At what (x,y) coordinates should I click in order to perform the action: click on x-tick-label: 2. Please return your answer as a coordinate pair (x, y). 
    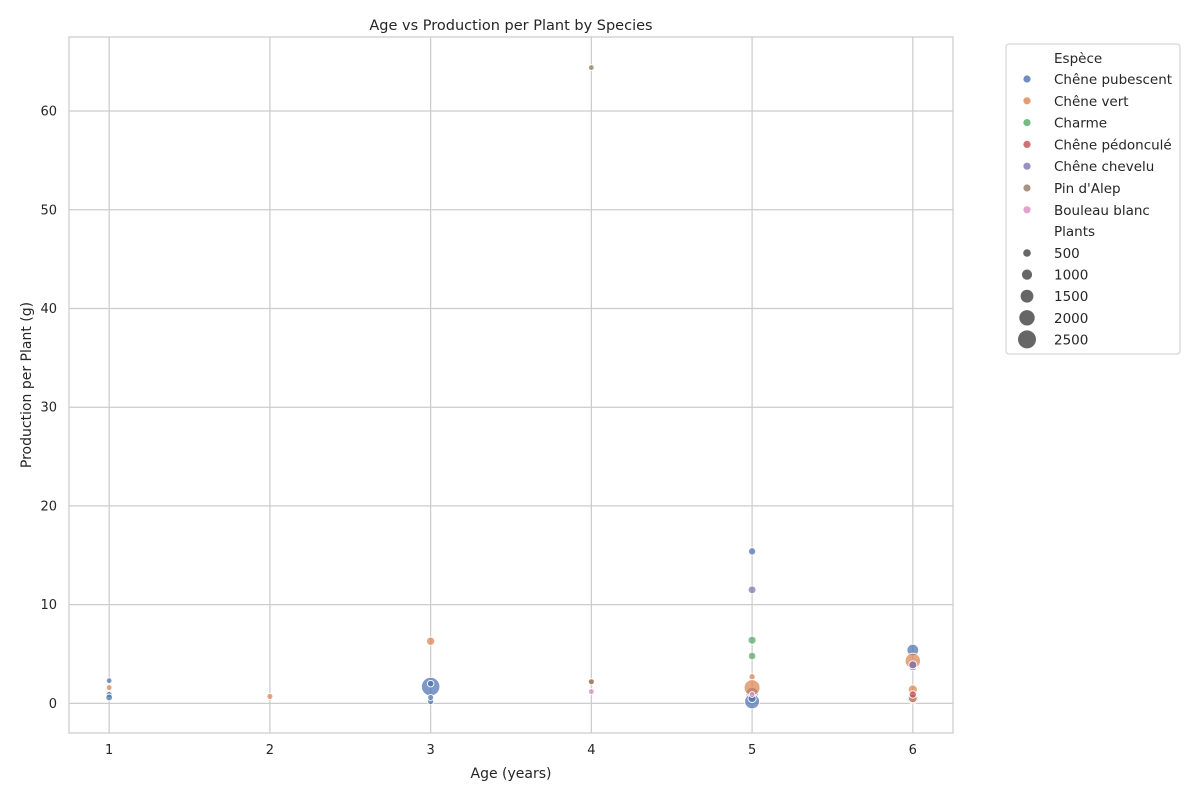
    Looking at the image, I should click on (270, 750).